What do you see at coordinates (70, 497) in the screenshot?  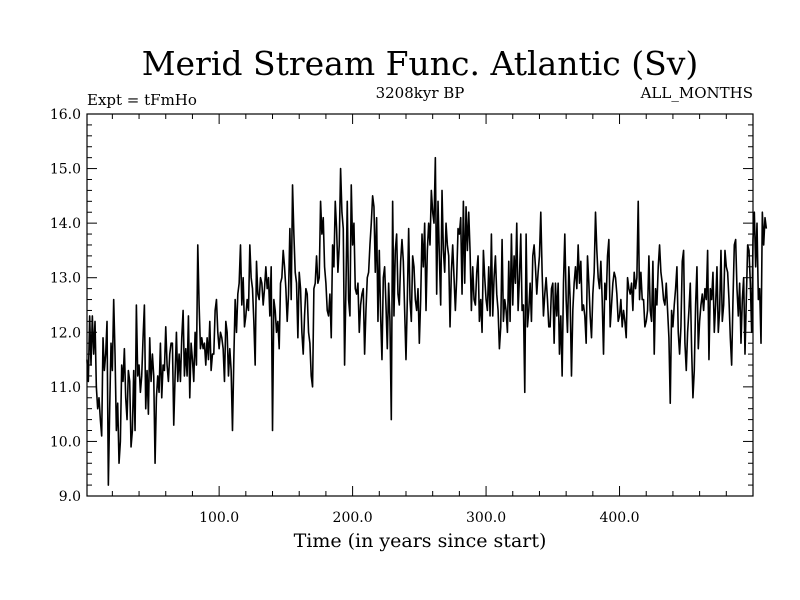 I see `y-tick-label: 9.0` at bounding box center [70, 497].